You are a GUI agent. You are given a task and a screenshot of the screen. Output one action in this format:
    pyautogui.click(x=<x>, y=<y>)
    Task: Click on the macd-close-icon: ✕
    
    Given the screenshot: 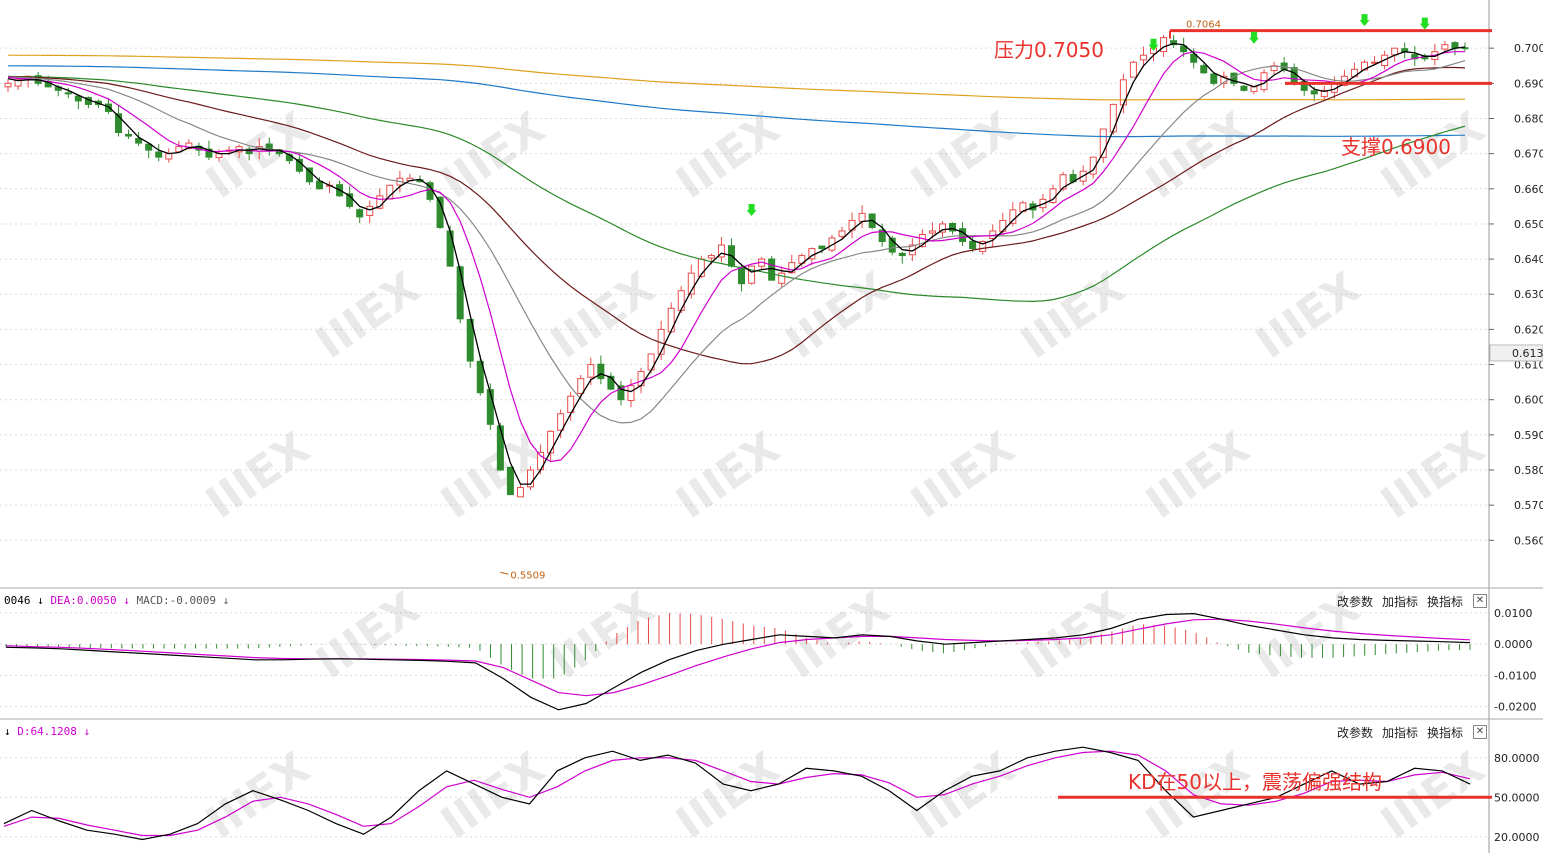 What is the action you would take?
    pyautogui.click(x=1480, y=601)
    